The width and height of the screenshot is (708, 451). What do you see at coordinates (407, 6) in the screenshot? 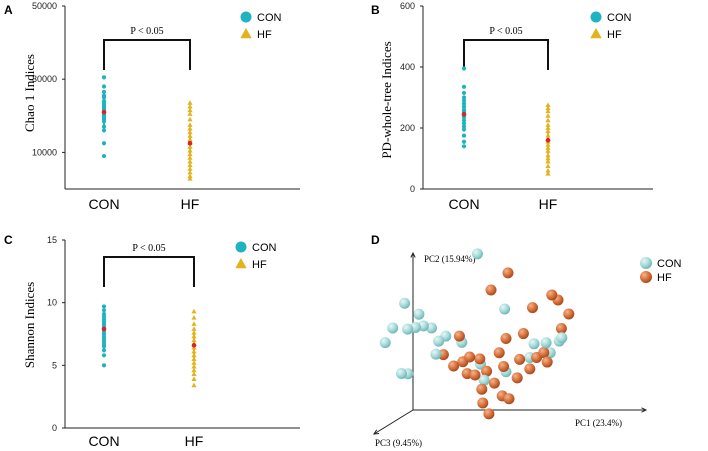
I see `panel-b-y-tick-label: 600` at bounding box center [407, 6].